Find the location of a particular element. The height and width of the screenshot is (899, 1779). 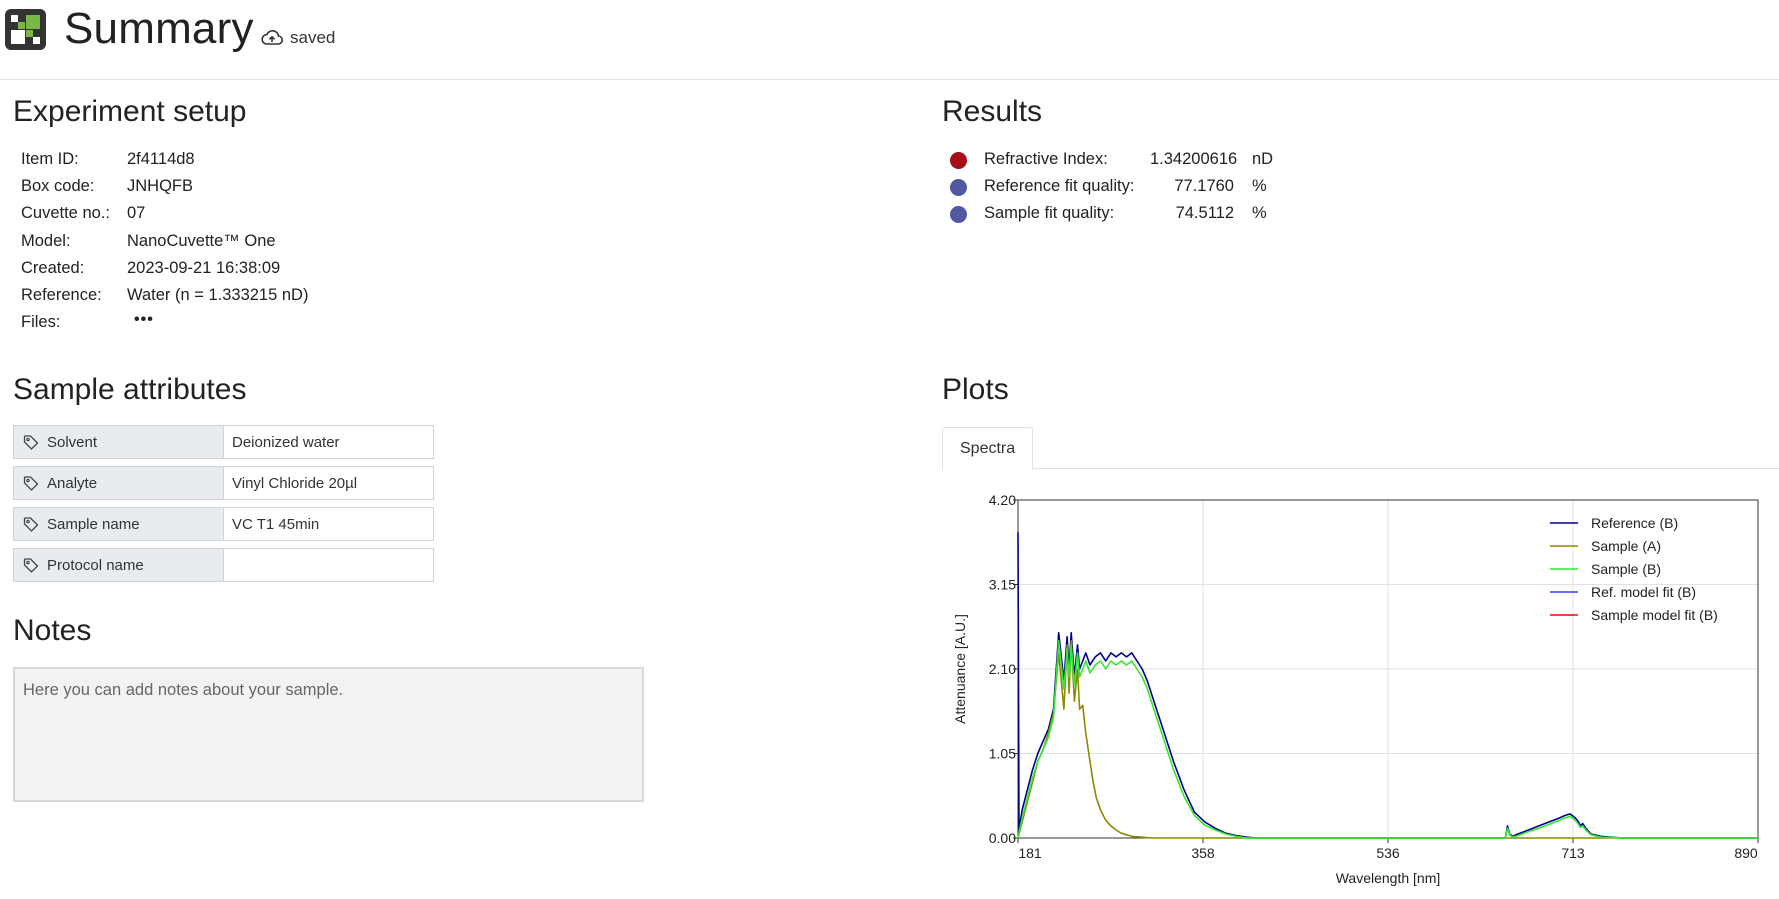

y-axis-label: Attenuance [A.U.] is located at coordinates (960, 669).